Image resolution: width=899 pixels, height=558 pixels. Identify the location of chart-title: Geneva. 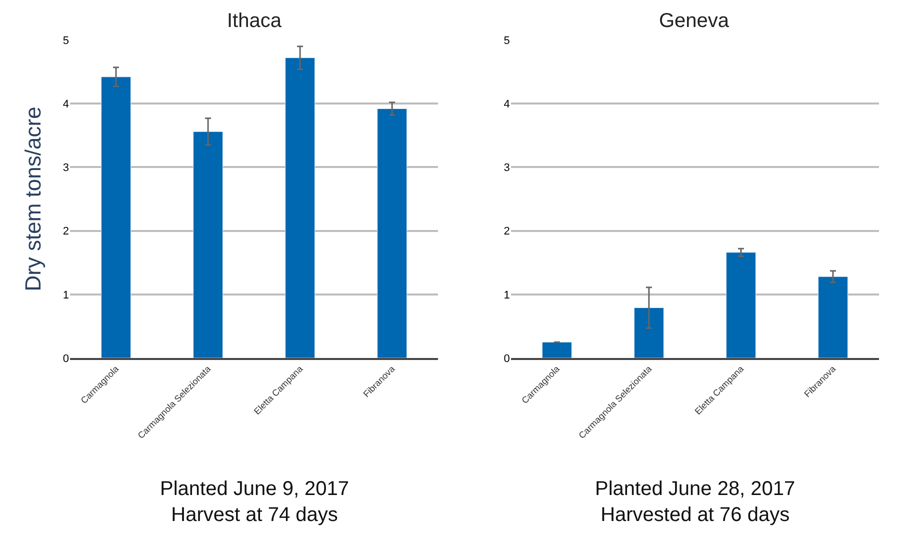
(694, 21).